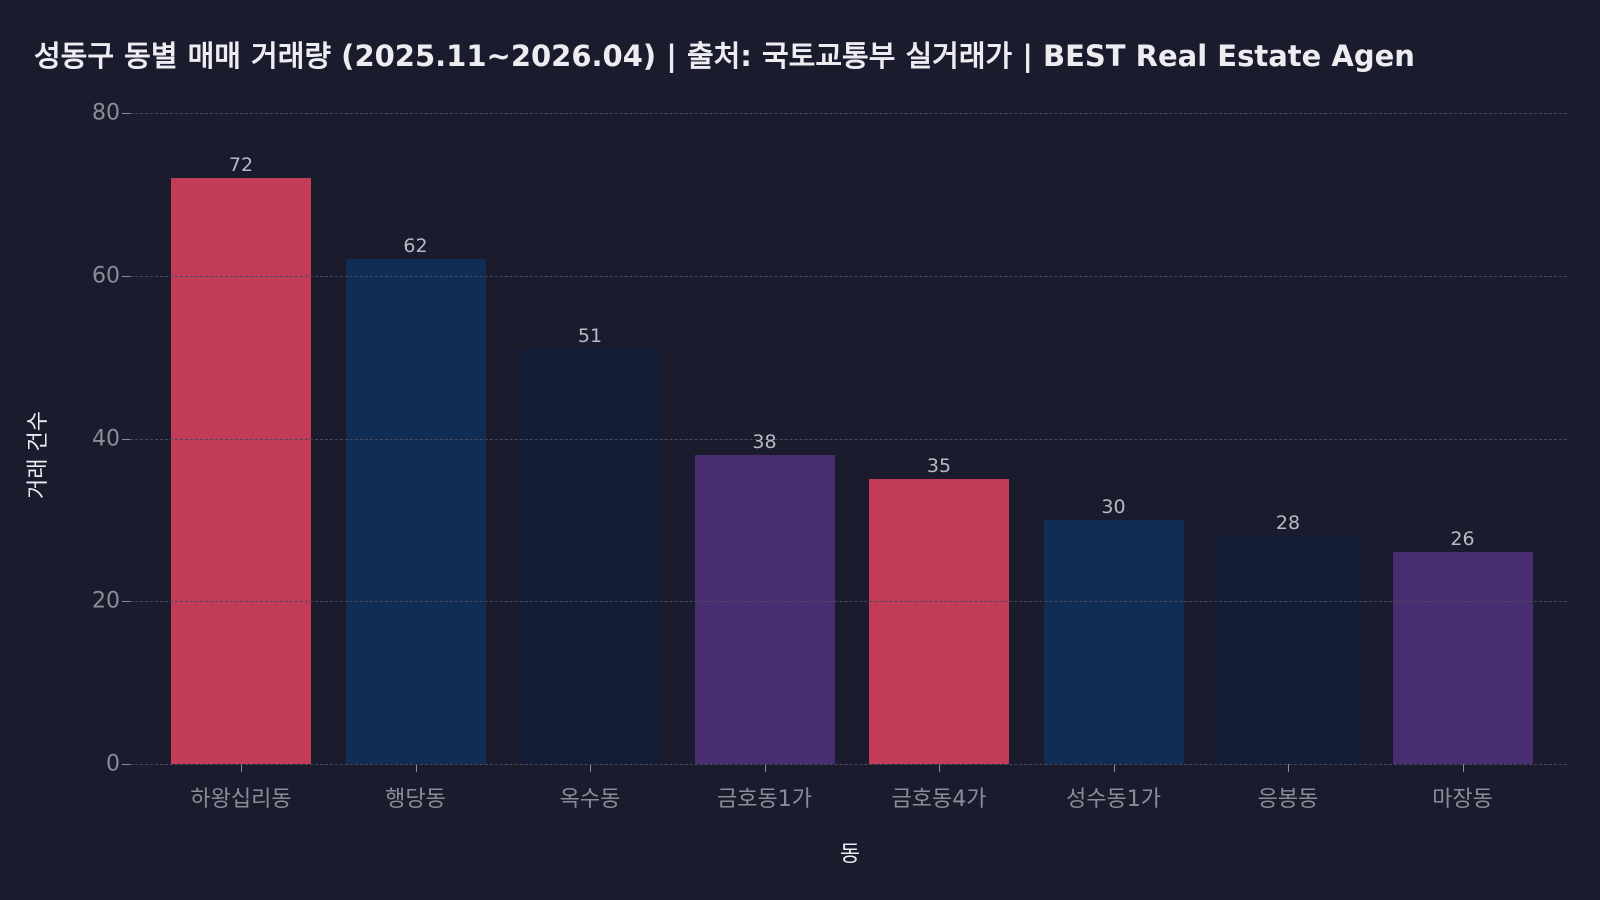  I want to click on bar-value-label: 38, so click(764, 441).